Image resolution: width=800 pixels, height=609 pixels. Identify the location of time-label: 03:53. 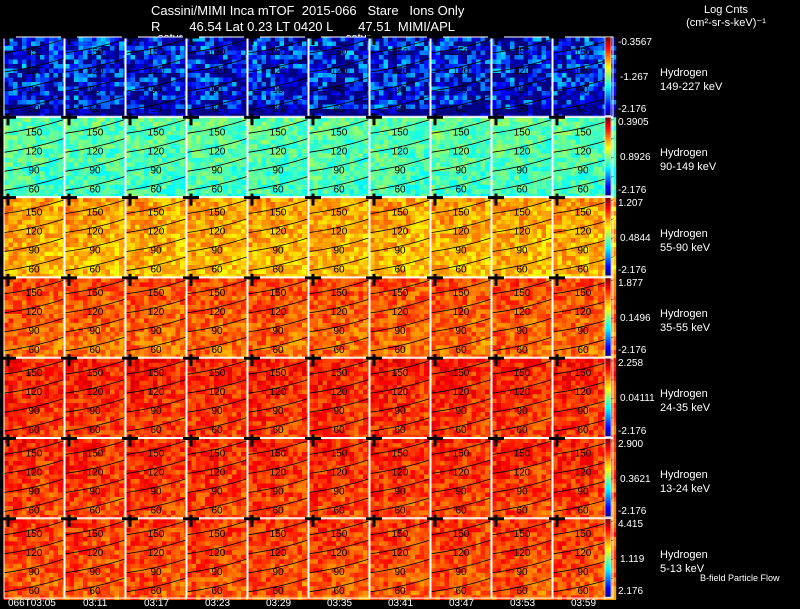
(523, 603).